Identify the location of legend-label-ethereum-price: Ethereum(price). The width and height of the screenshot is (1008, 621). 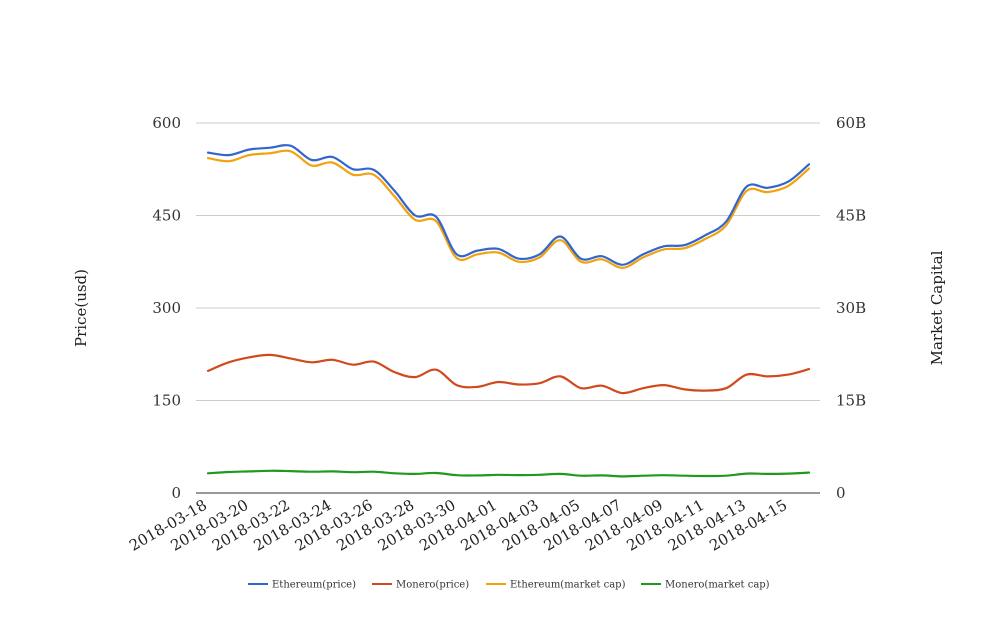
(314, 585).